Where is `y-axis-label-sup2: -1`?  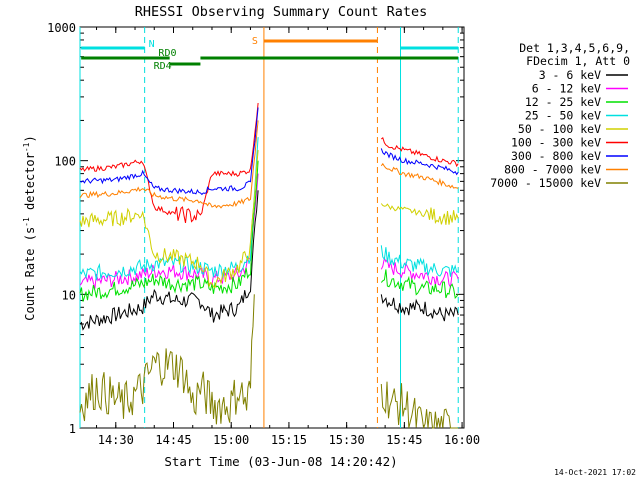
y-axis-label-sup2: -1 is located at coordinates (26, 147).